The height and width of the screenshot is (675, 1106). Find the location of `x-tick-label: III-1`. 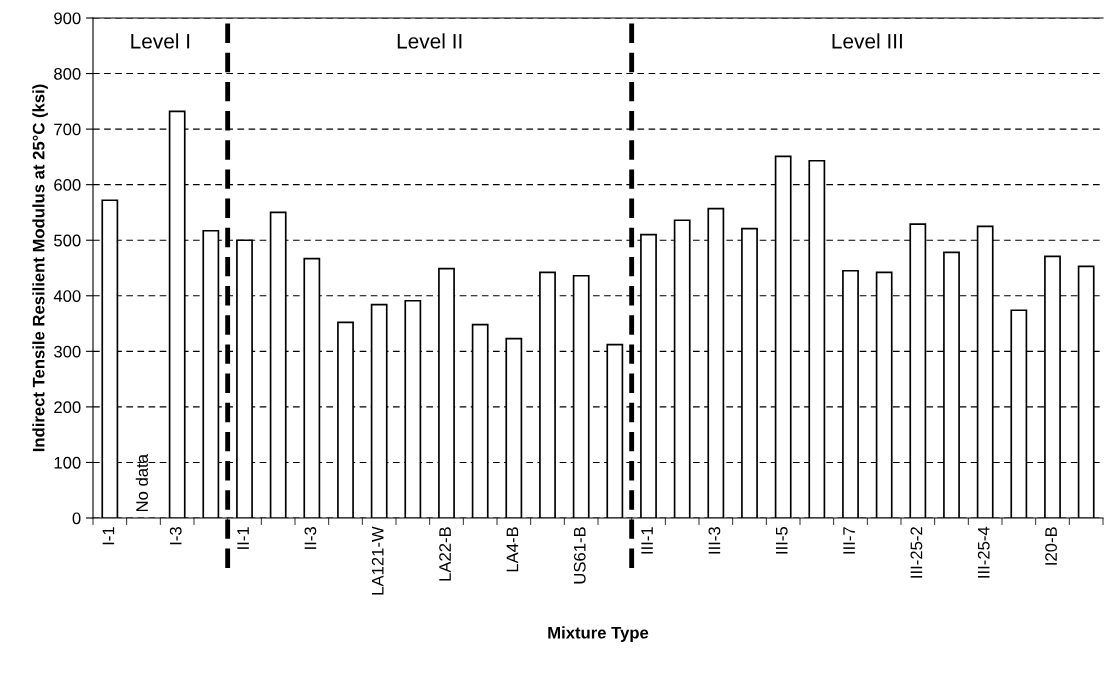

x-tick-label: III-1 is located at coordinates (647, 540).